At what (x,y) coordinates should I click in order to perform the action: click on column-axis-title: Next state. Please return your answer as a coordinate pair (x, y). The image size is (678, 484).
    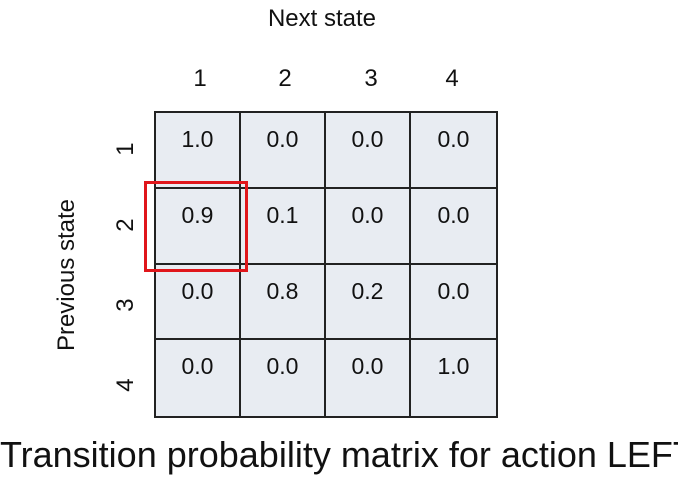
    Looking at the image, I should click on (322, 18).